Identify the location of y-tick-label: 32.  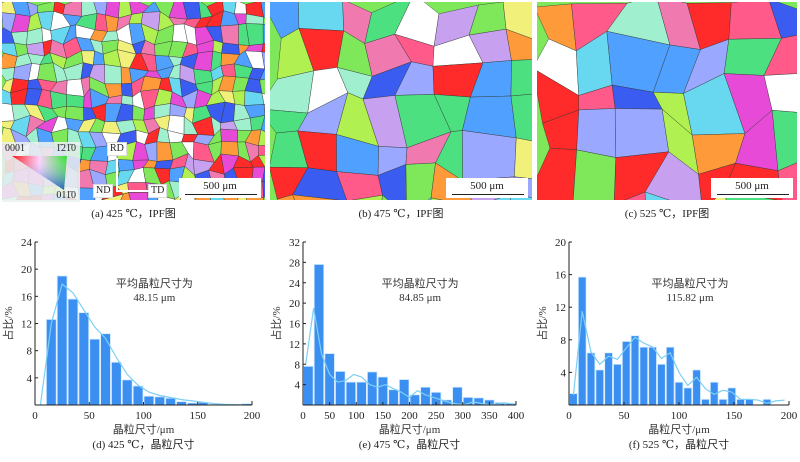
(294, 243).